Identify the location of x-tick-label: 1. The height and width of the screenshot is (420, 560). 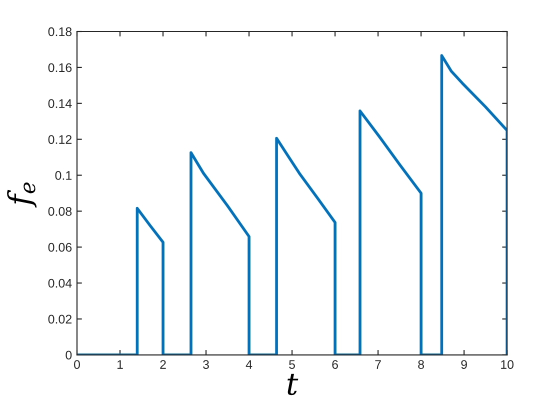
(120, 364).